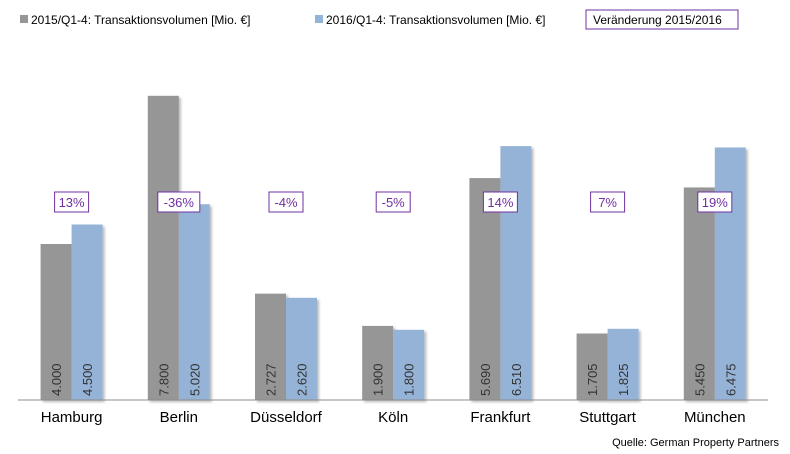 The height and width of the screenshot is (454, 790). What do you see at coordinates (24, 19) in the screenshot?
I see `legend-swatch-2015` at bounding box center [24, 19].